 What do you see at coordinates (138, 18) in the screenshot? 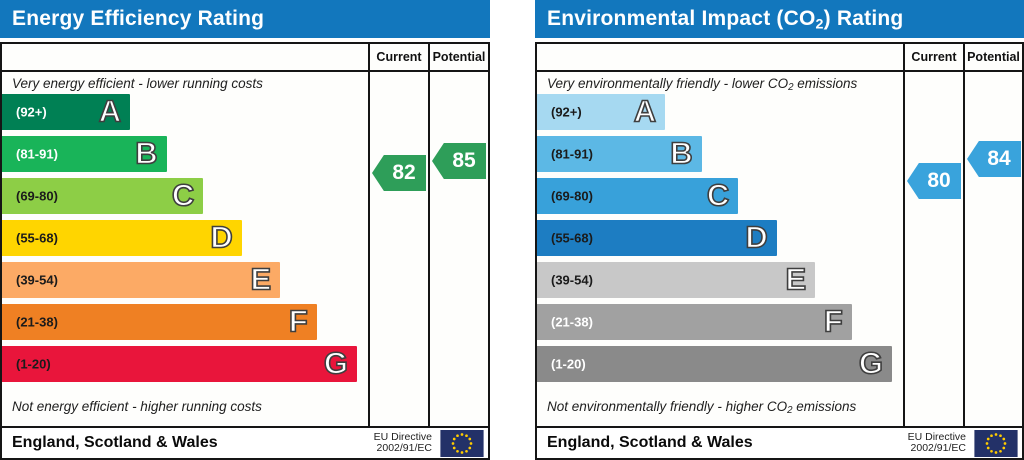
I see `title-text: Energy Efficiency Rating` at bounding box center [138, 18].